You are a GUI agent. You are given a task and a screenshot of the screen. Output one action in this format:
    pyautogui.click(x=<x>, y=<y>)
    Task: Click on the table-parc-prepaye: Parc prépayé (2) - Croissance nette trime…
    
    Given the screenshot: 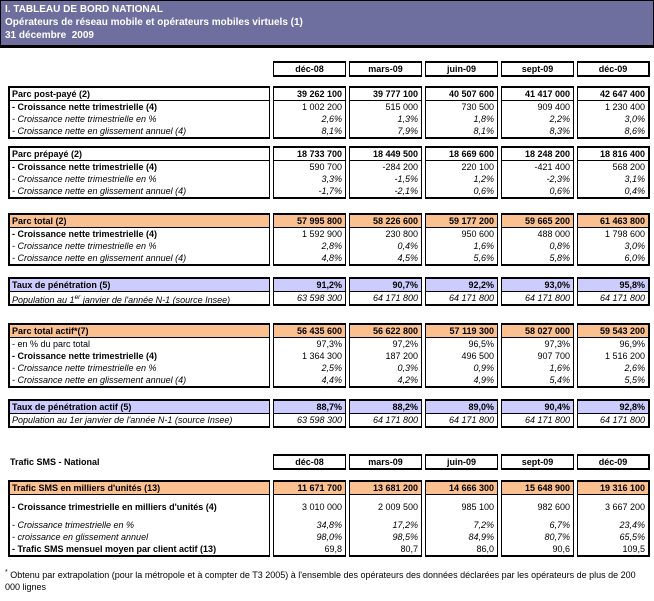 What is the action you would take?
    pyautogui.click(x=331, y=172)
    